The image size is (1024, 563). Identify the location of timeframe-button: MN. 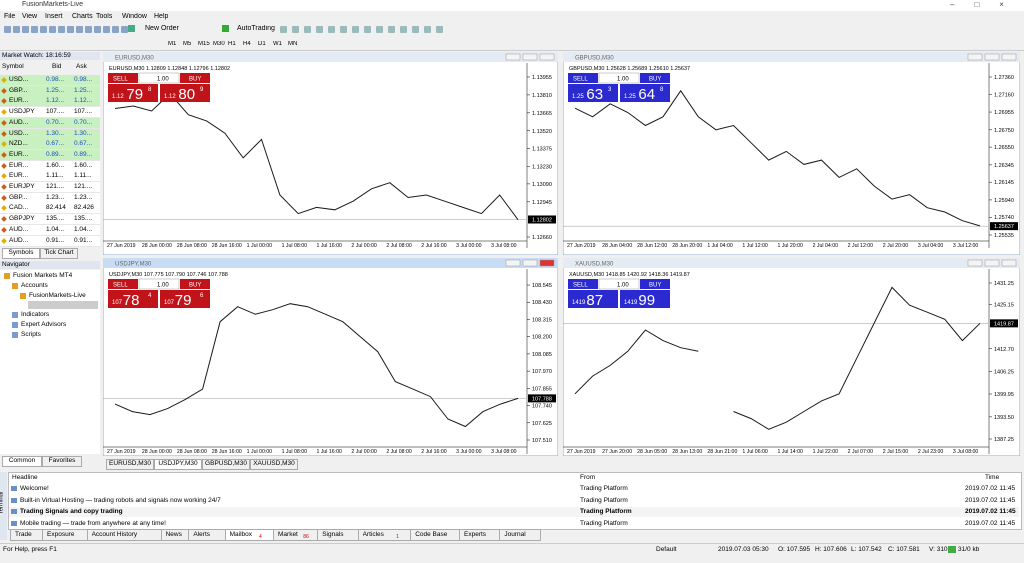
(293, 44).